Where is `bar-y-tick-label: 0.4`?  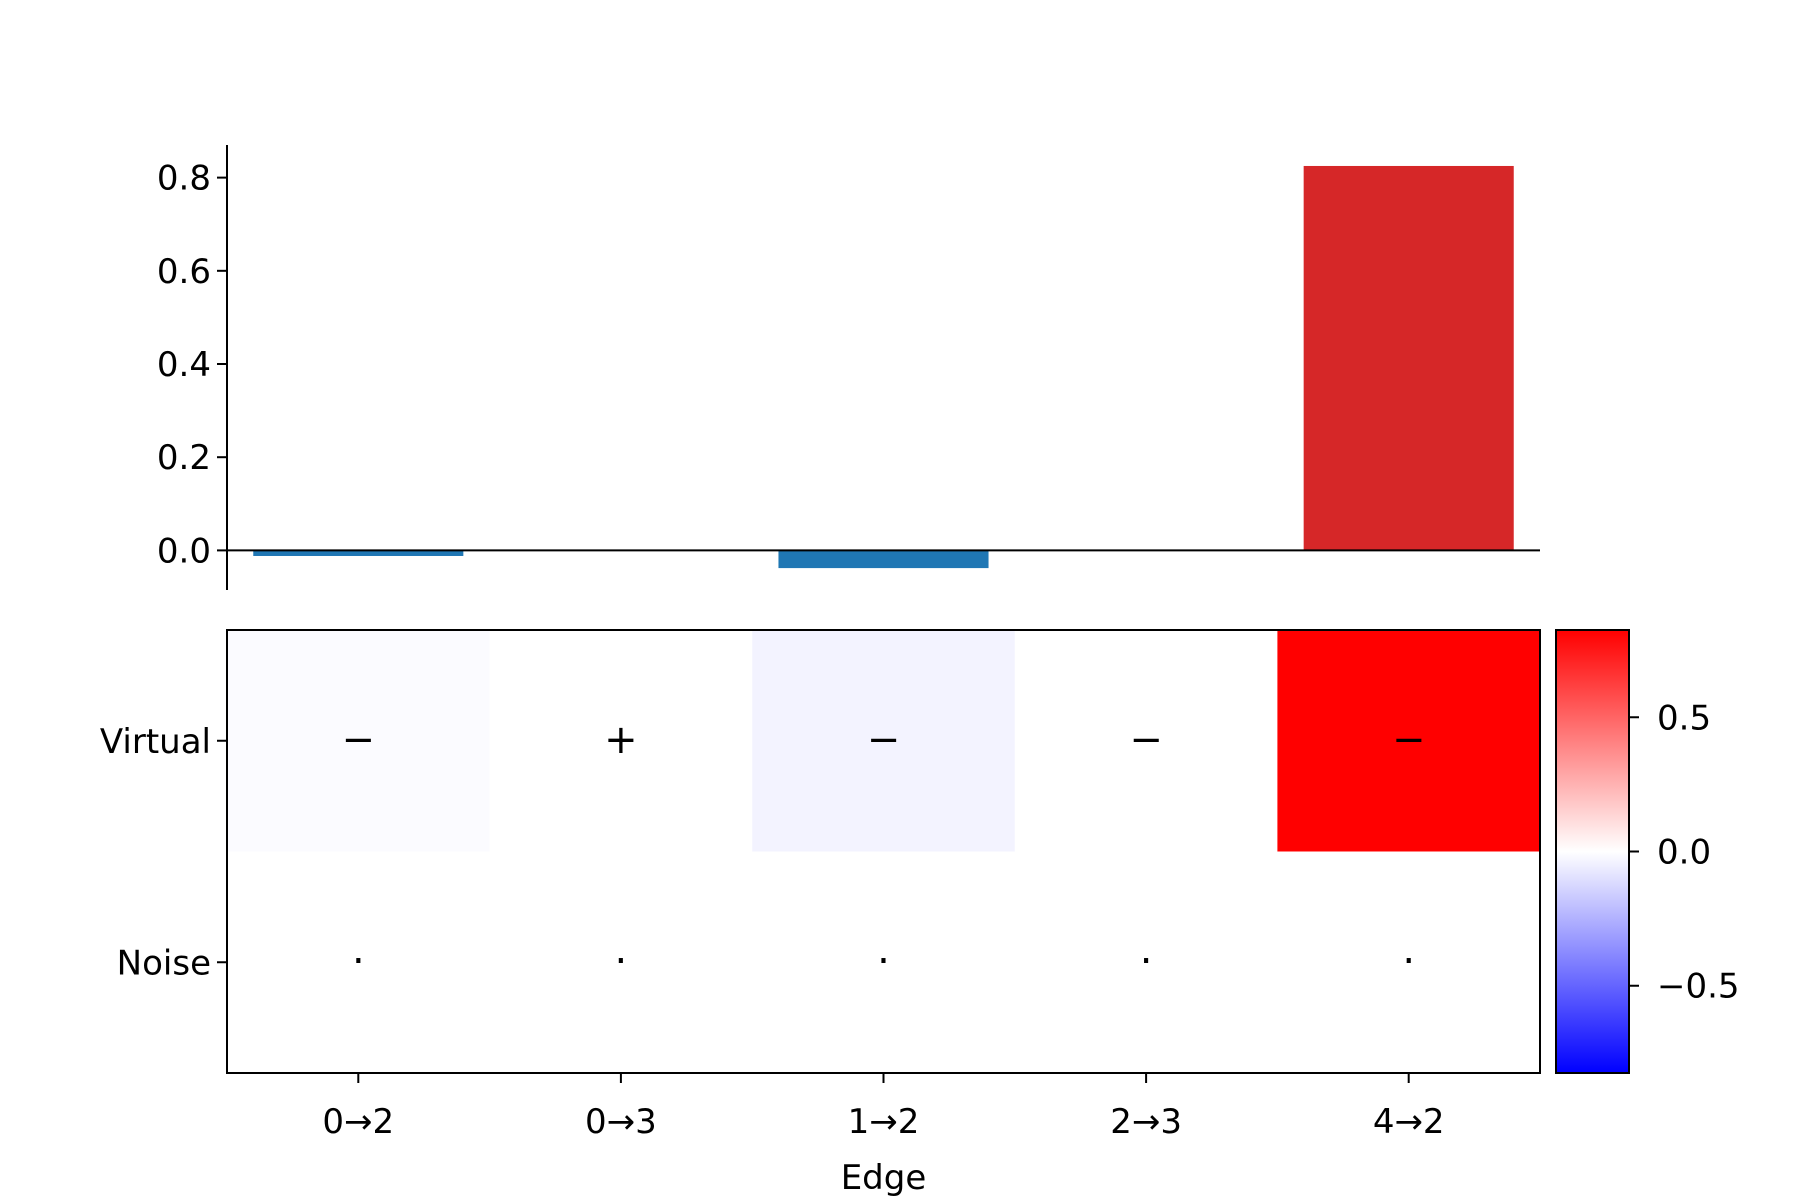 bar-y-tick-label: 0.4 is located at coordinates (184, 365).